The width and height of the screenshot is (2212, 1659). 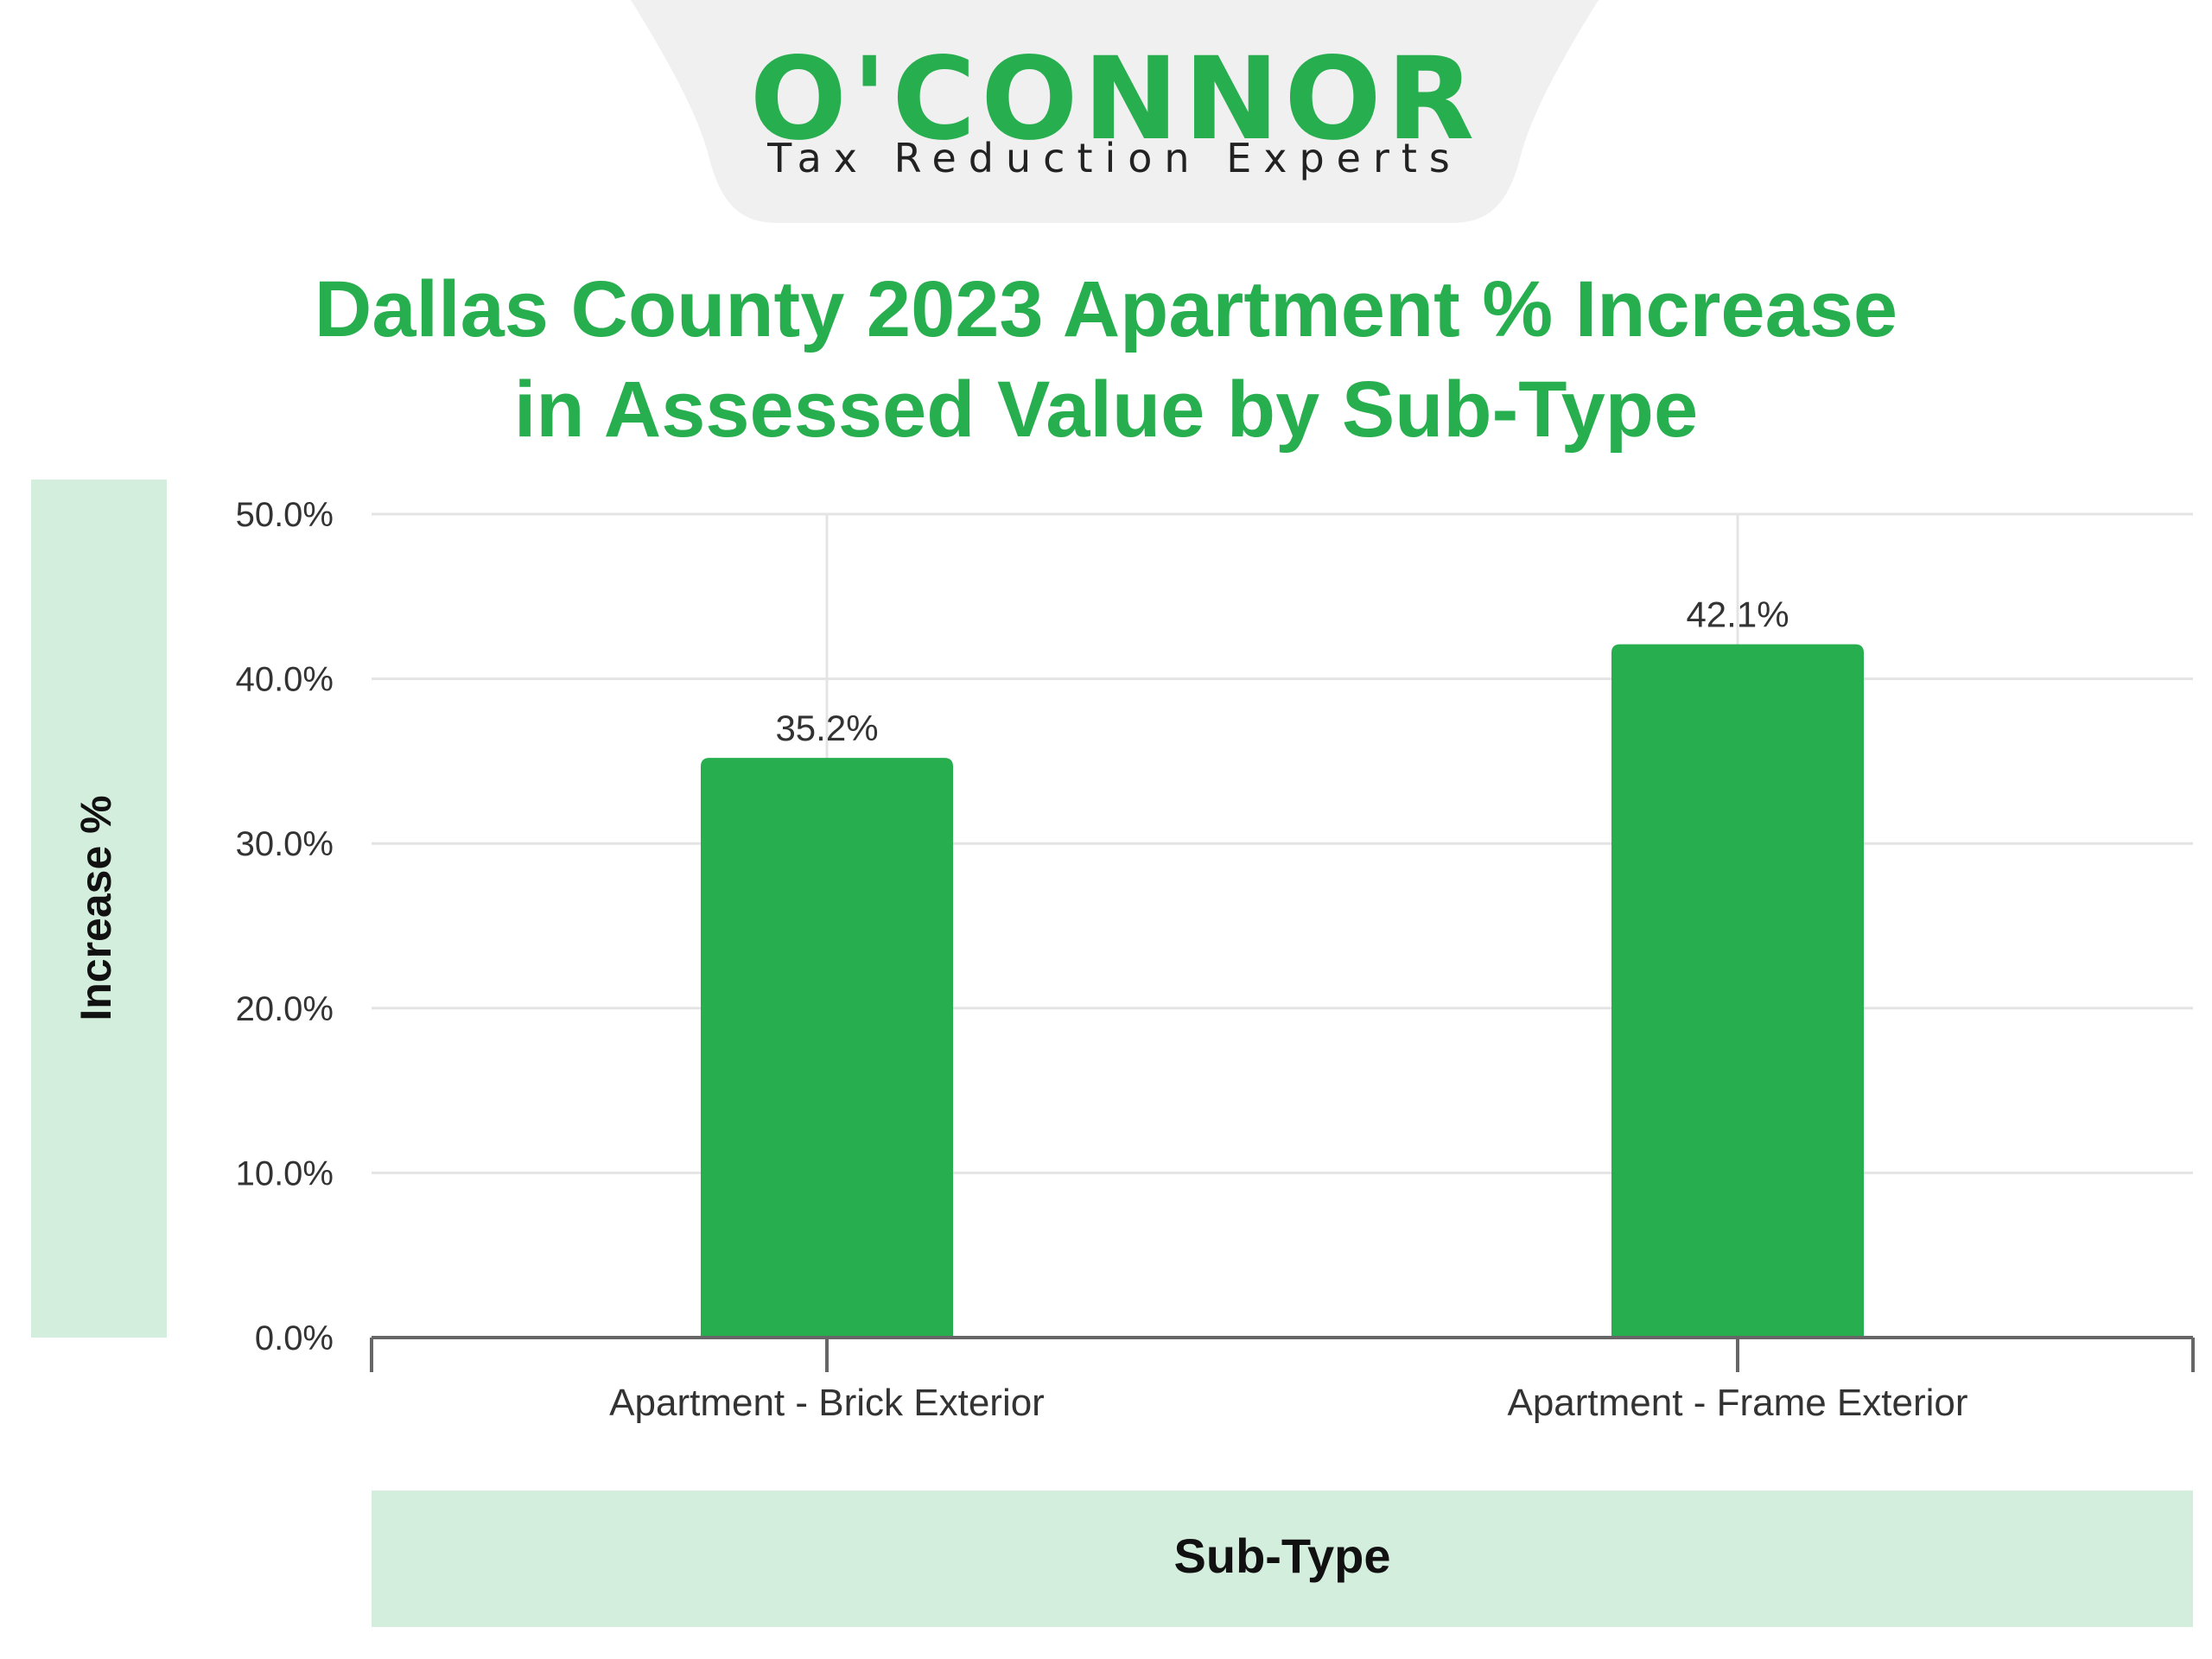 I want to click on x-tick-label: Apartment - Frame Exterior, so click(x=1737, y=1403).